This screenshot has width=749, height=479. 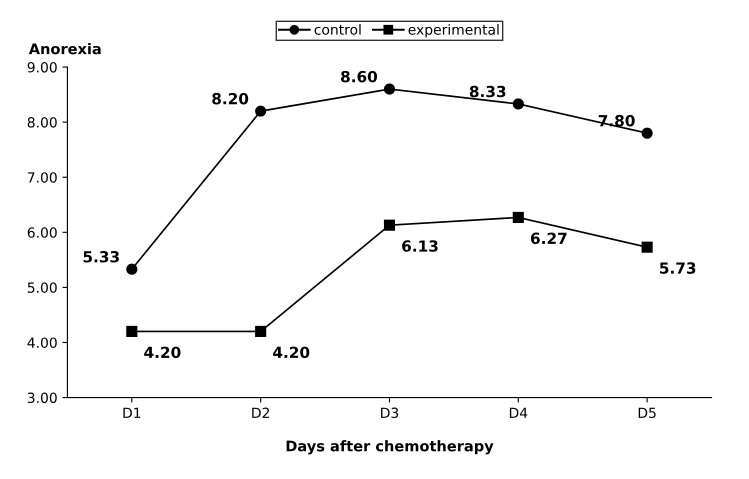 I want to click on legend-label: experimental, so click(x=453, y=31).